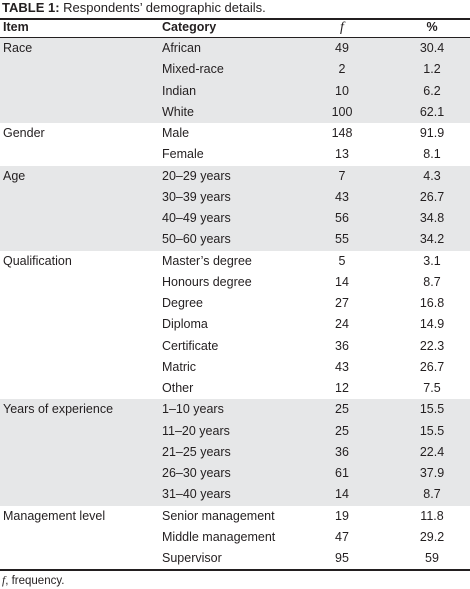 This screenshot has height=589, width=470. I want to click on category-label: Other, so click(178, 388).